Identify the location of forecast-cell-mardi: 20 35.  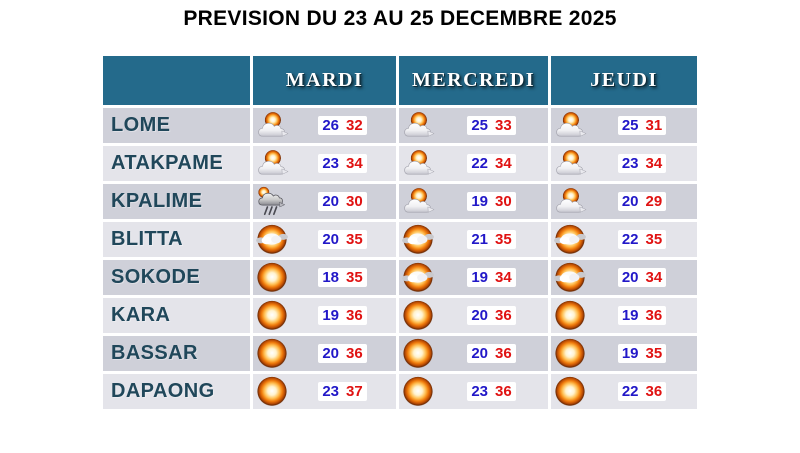
(324, 239).